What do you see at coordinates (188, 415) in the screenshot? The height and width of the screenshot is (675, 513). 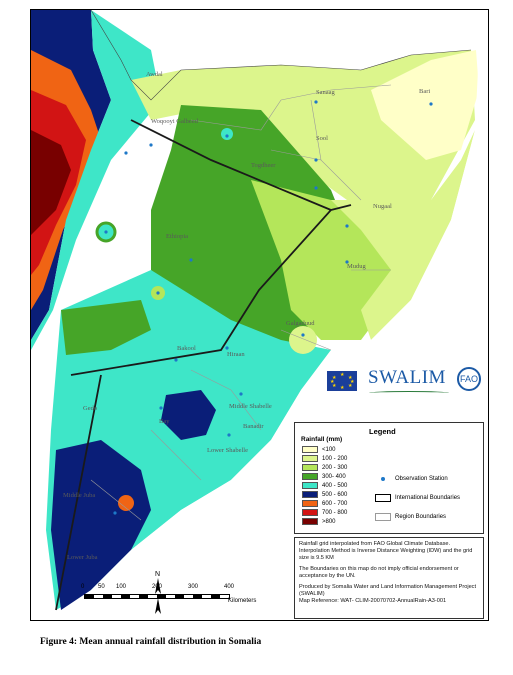 I see `rain-zone-bay-dark` at bounding box center [188, 415].